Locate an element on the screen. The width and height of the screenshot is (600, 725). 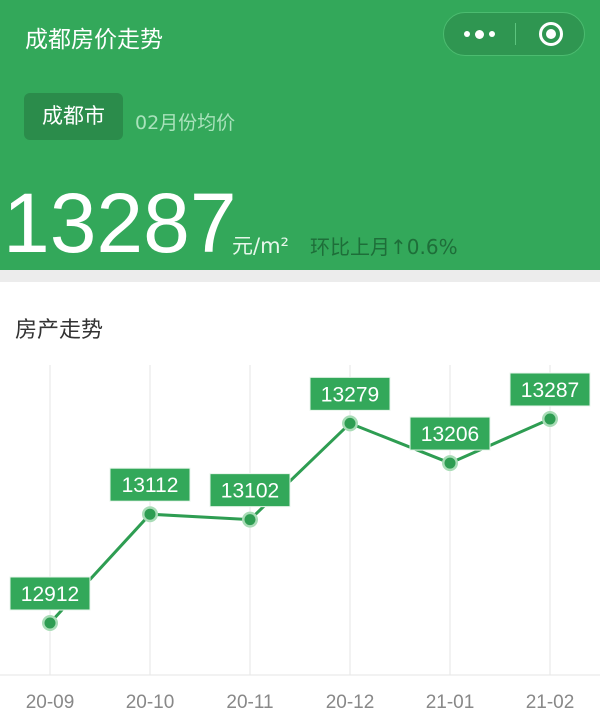
x-tick-label: 20-09 is located at coordinates (50, 702).